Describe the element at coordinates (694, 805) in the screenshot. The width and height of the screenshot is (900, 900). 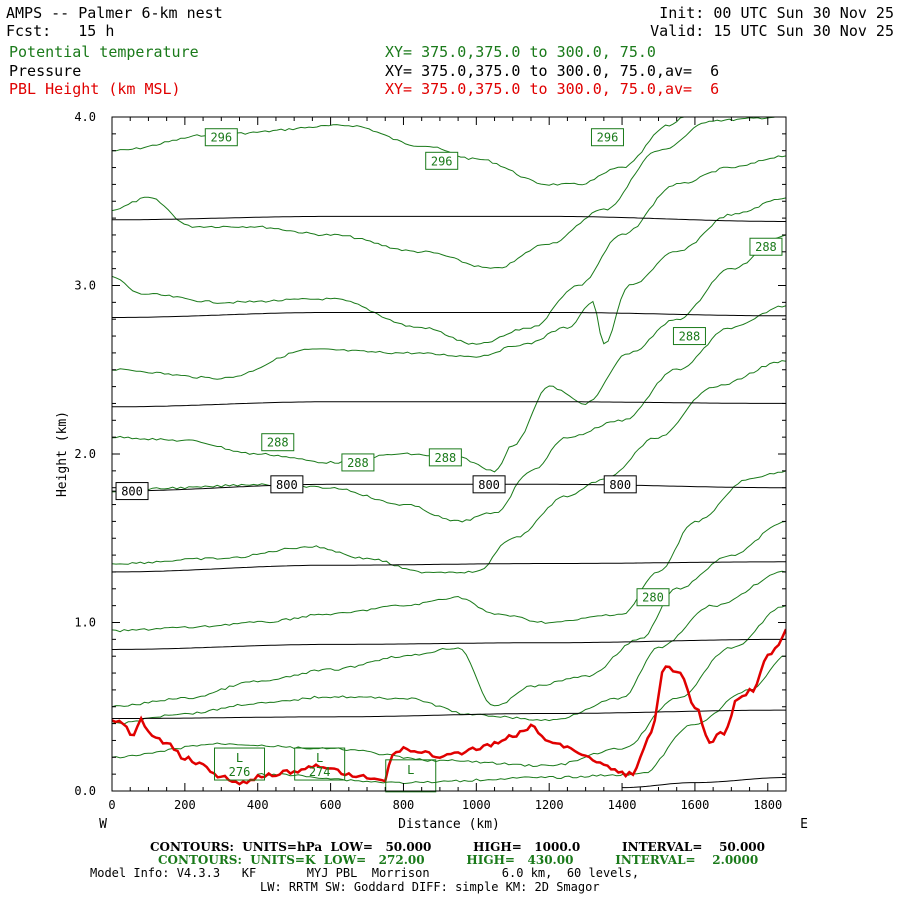
I see `x-tick-label: 1600` at that location.